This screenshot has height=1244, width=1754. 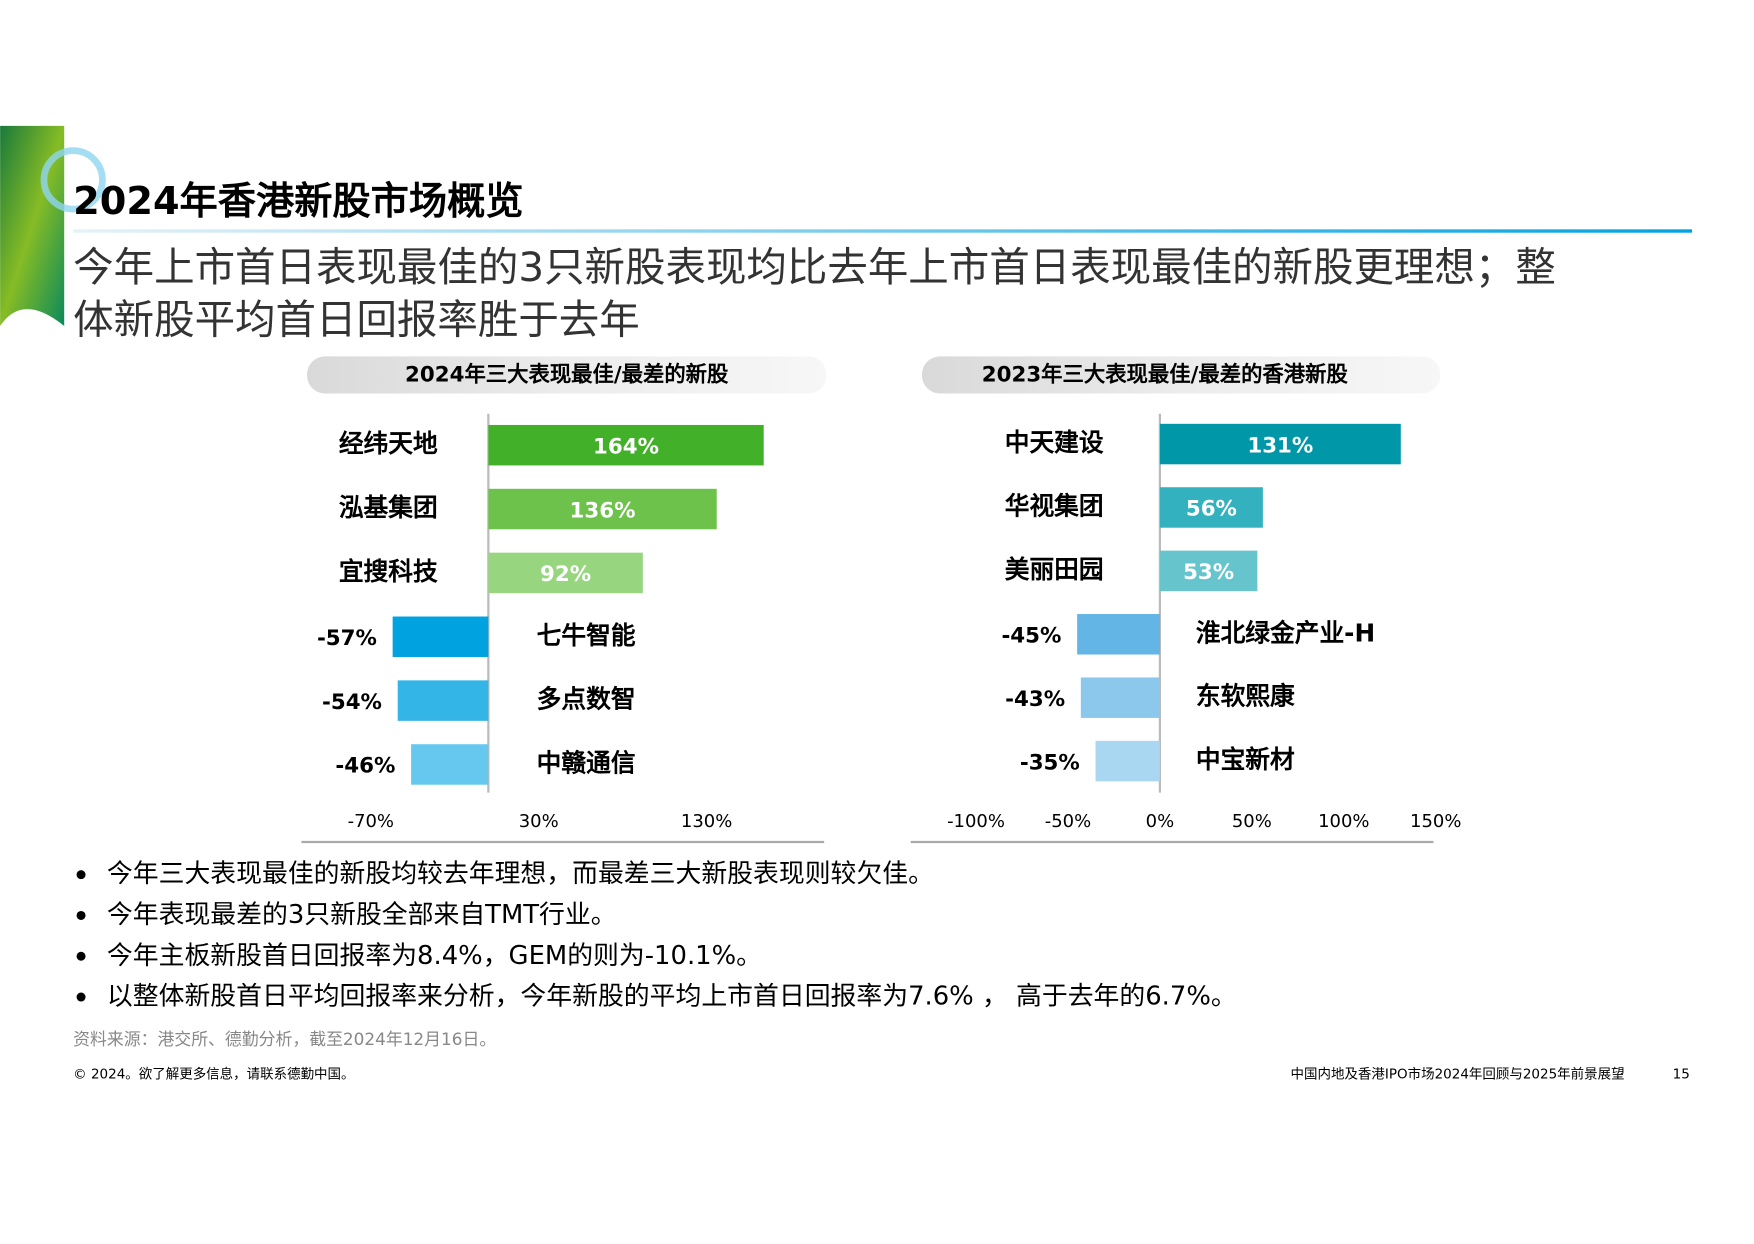 I want to click on value-label: 92%, so click(x=565, y=574).